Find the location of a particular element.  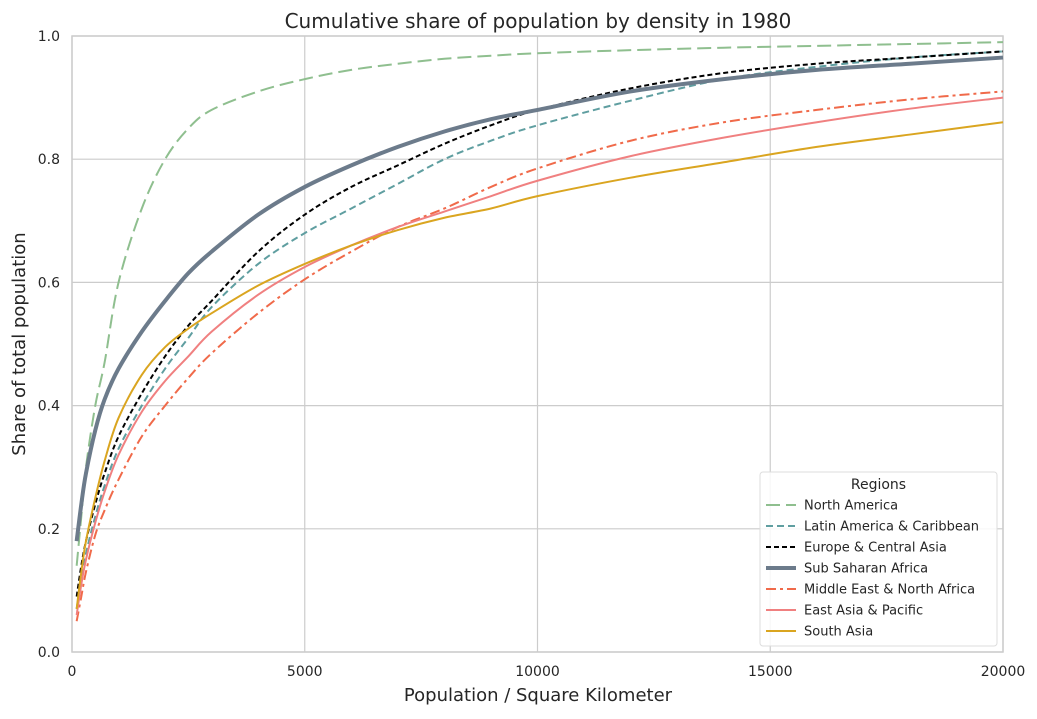

legend-label-europe-central-asia: Europe & Central Asia is located at coordinates (875, 548).